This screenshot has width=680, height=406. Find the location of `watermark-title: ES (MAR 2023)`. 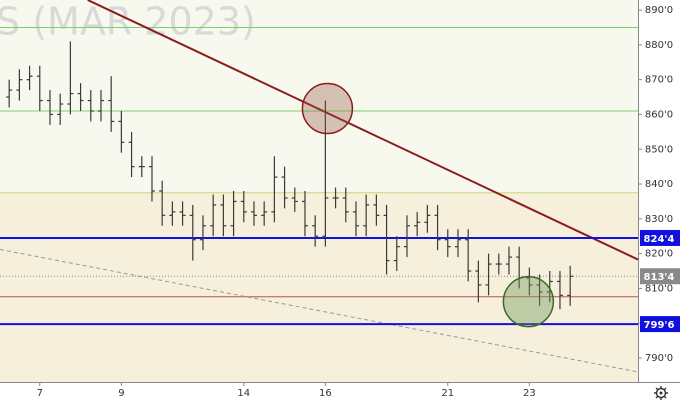

watermark-title: ES (MAR 2023) is located at coordinates (128, 22).